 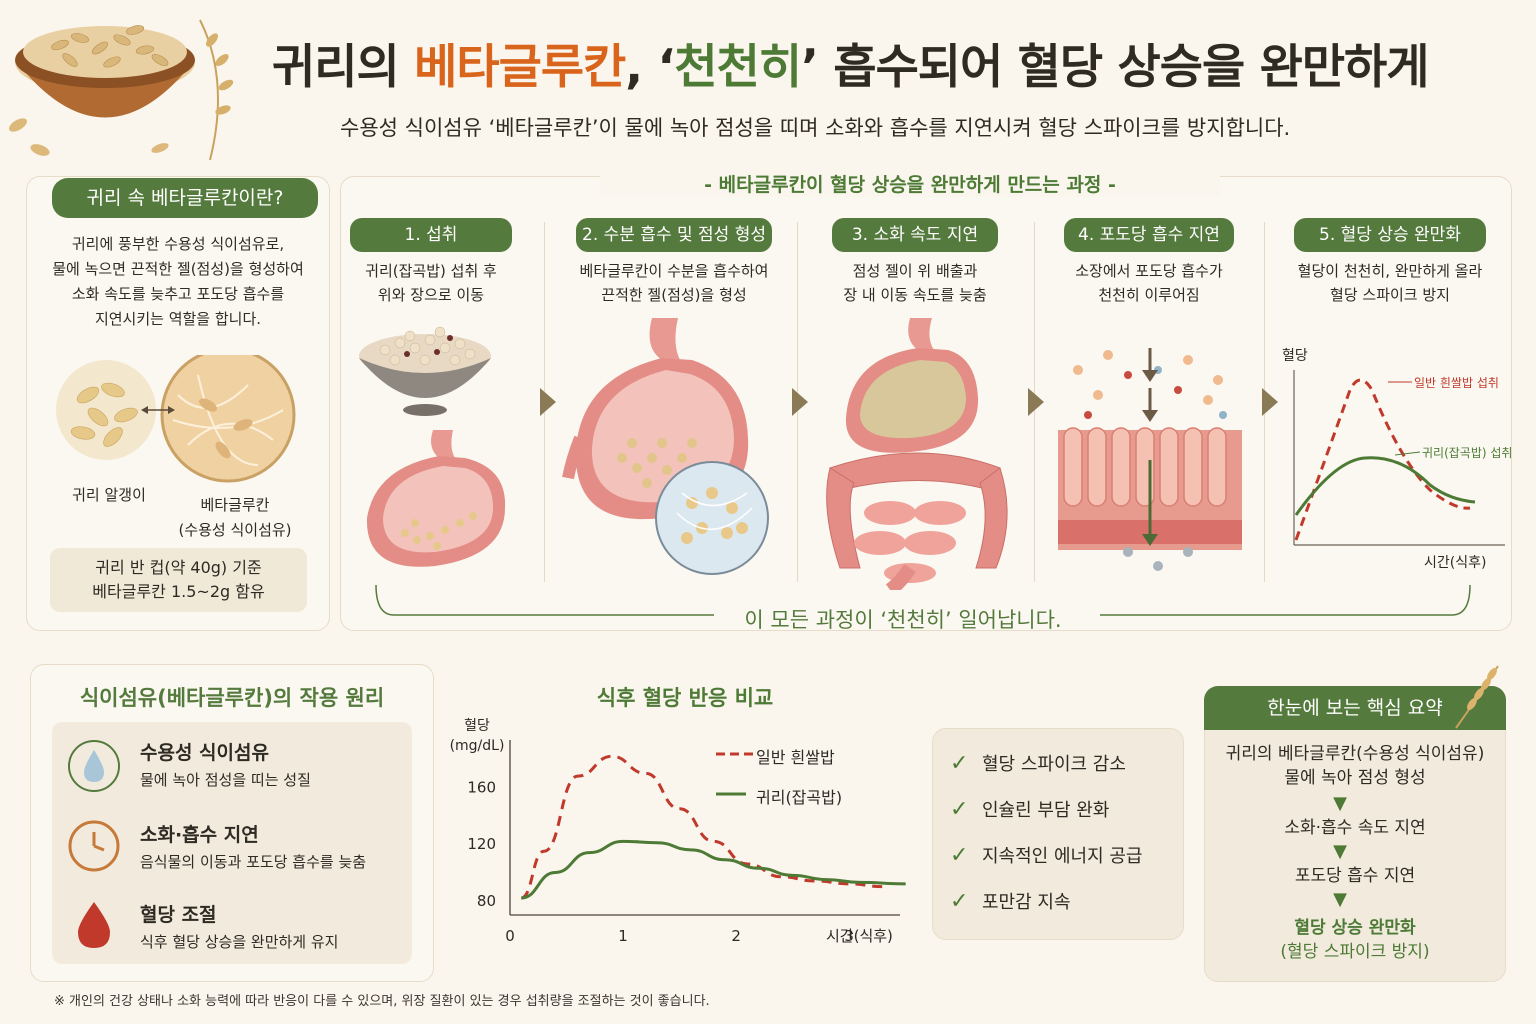 What do you see at coordinates (799, 797) in the screenshot?
I see `legend-oat-label: 귀리(잡곡밥)` at bounding box center [799, 797].